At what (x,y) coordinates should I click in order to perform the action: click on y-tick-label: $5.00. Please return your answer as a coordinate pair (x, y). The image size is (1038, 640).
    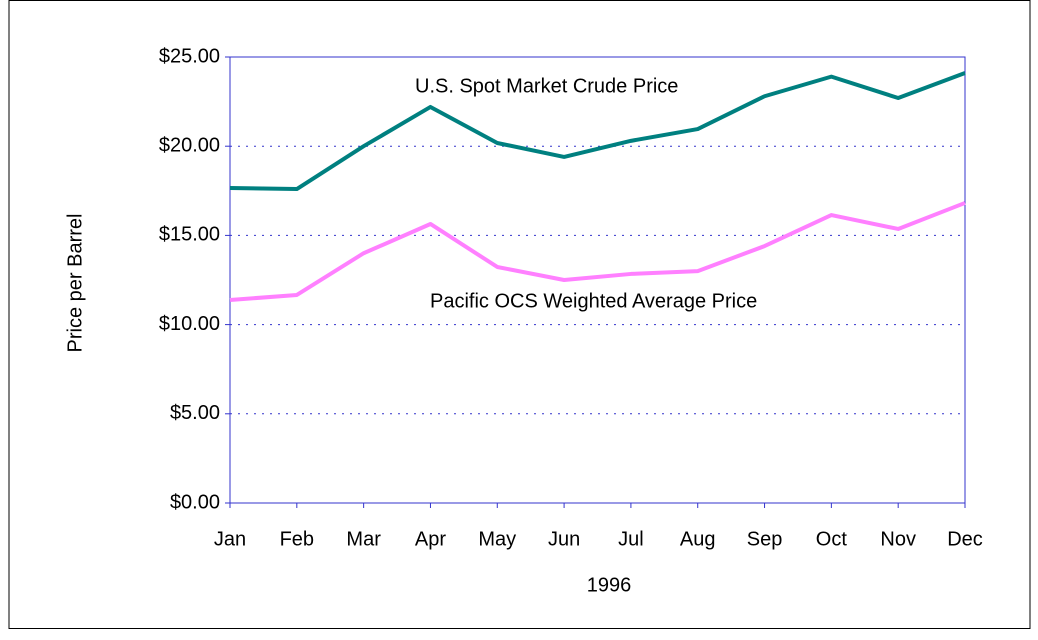
    Looking at the image, I should click on (195, 413).